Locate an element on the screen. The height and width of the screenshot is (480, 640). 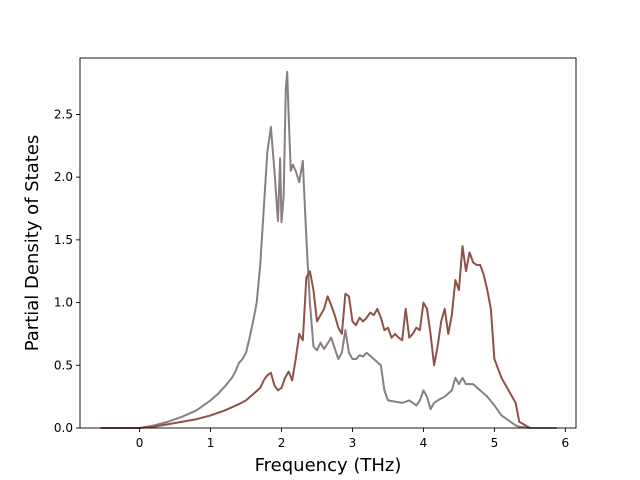
y-tick-label: 1.0 is located at coordinates (63, 303).